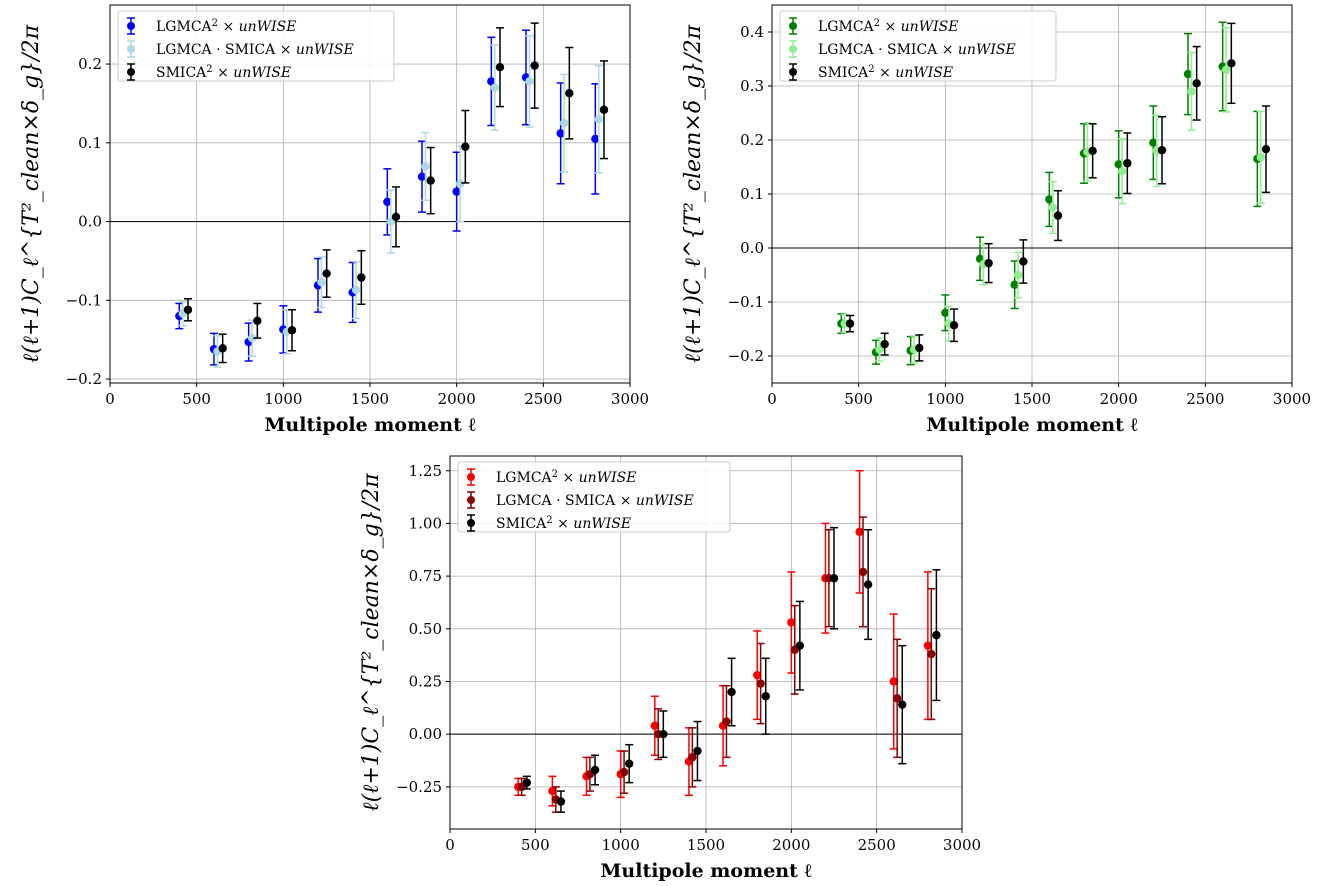 This screenshot has width=1336, height=886. Describe the element at coordinates (369, 425) in the screenshot. I see `x-axis-label: Multipole moment ℓ` at that location.